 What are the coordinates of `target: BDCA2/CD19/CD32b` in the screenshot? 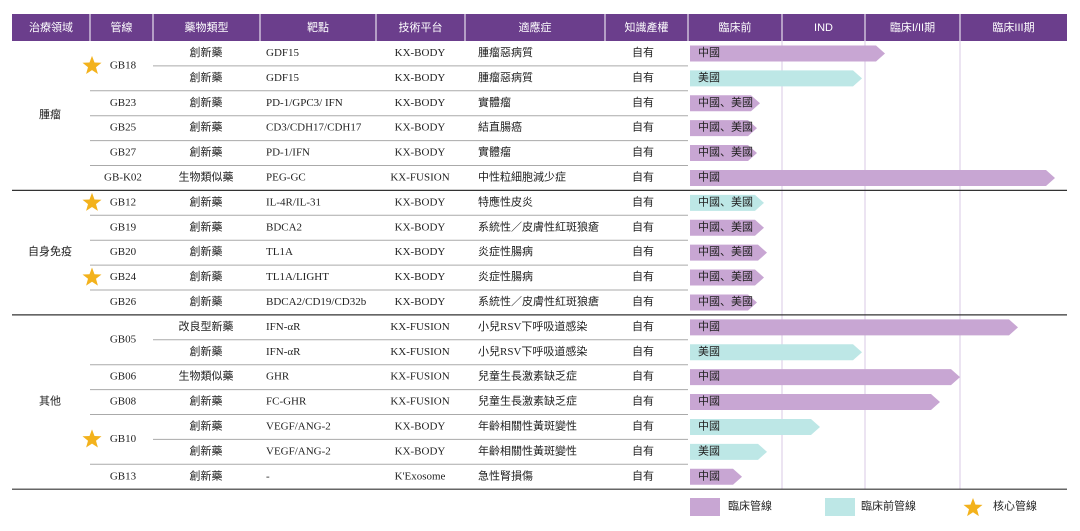 It's located at (316, 302).